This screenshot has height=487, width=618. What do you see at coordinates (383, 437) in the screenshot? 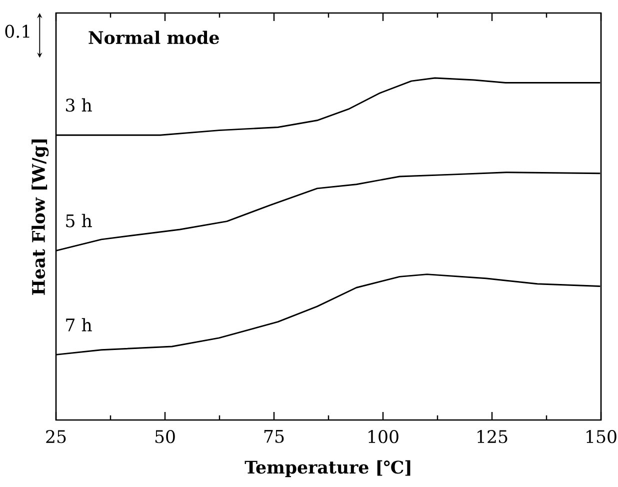
I see `x-tick-label: 100` at bounding box center [383, 437].